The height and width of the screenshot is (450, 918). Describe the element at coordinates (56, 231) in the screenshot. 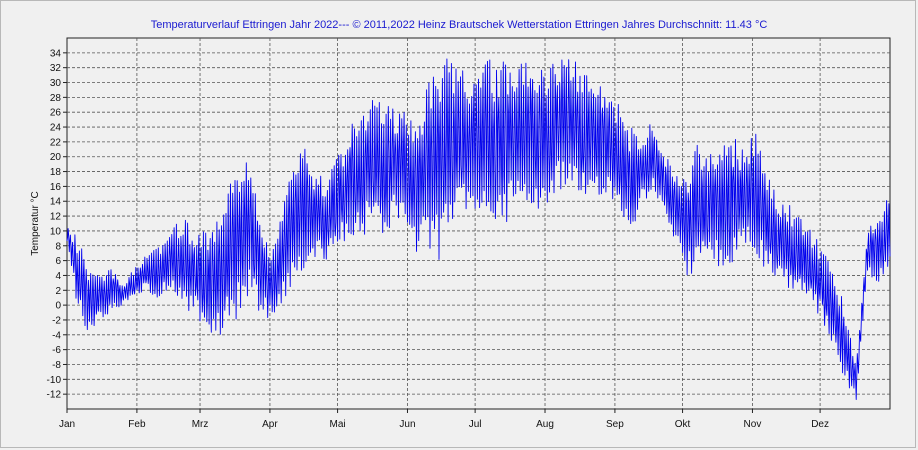

I see `y-tick-label: 10` at that location.